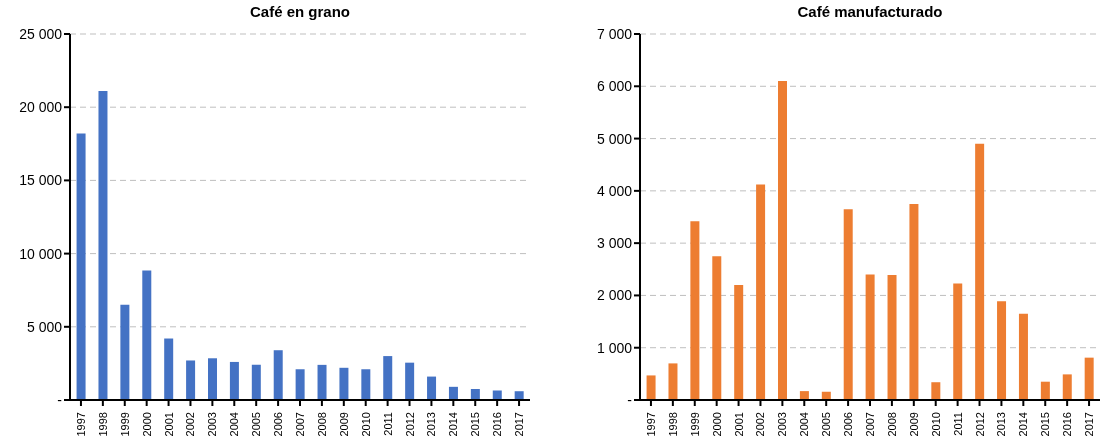 Image resolution: width=1115 pixels, height=448 pixels. Describe the element at coordinates (614, 243) in the screenshot. I see `y-tick-label: 3 000` at that location.